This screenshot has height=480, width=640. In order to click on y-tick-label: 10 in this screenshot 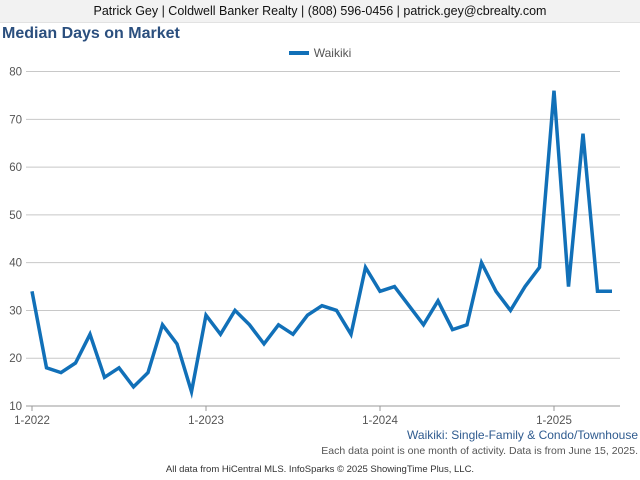, I will do `click(15, 407)`.